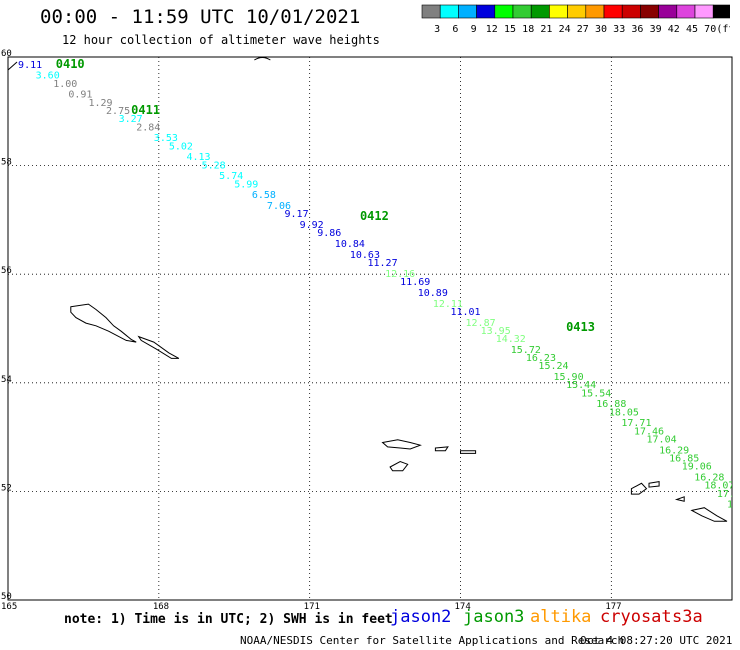  I want to click on satellite-legend-s3a: s3a, so click(687, 617).